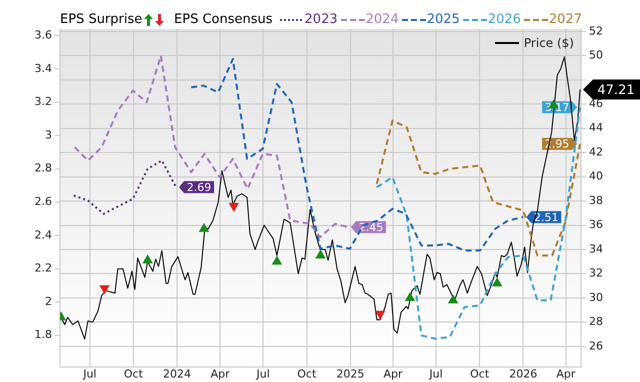 This screenshot has height=382, width=640. I want to click on y2-tick-label: 36, so click(596, 225).